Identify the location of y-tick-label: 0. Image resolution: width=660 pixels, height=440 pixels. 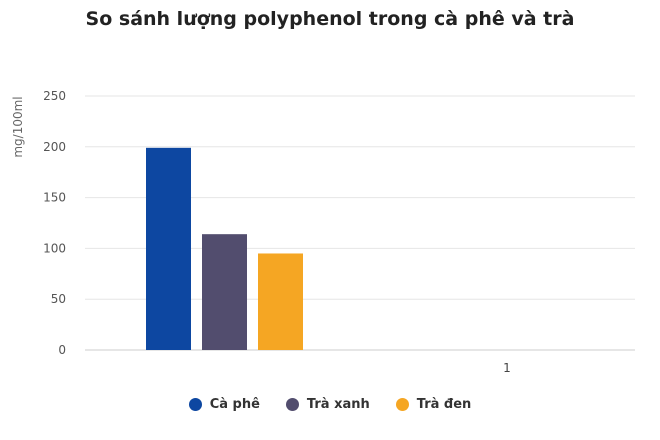
(62, 350).